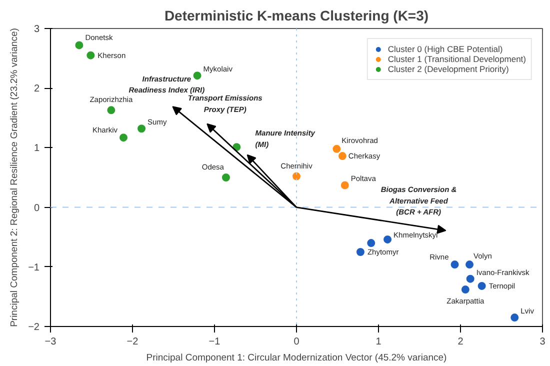 This screenshot has height=366, width=550. I want to click on y-axis-title: Principal Component 2: Regional Resilience Gradient (23.2% variance), so click(14, 177).